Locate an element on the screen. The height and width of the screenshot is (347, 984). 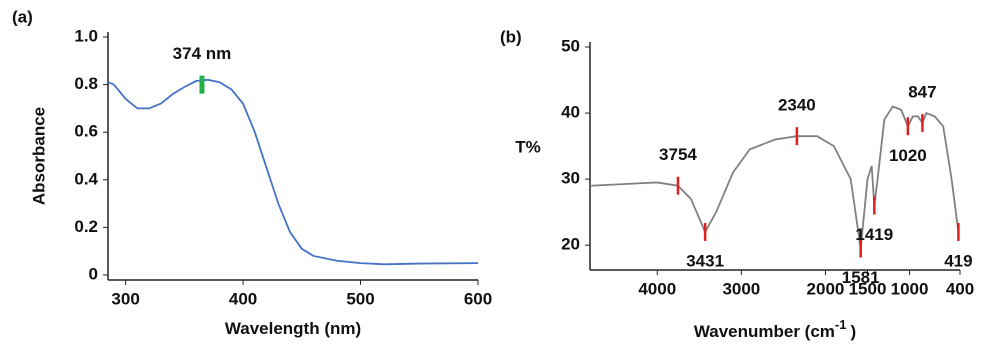
peak-label: 419 is located at coordinates (958, 260).